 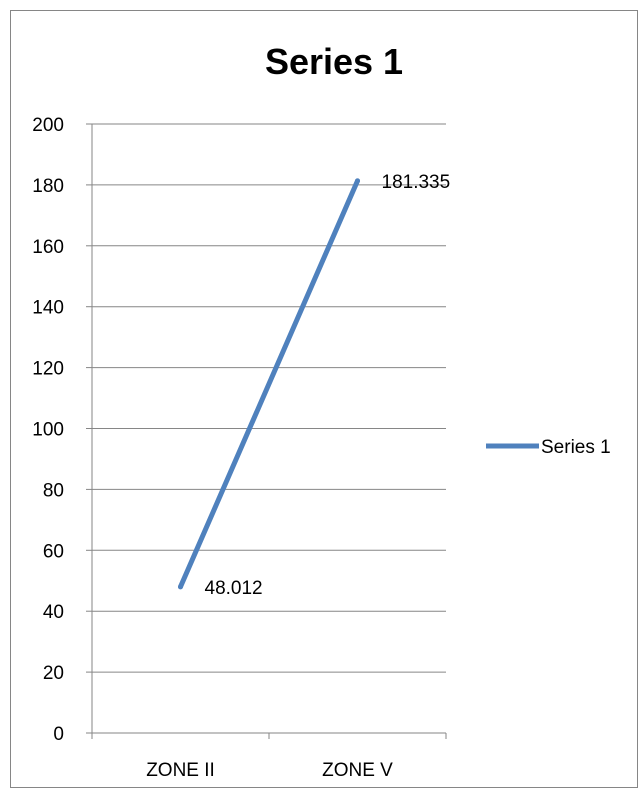 What do you see at coordinates (269, 770) in the screenshot?
I see `x-axis-ticks: ZONE II ZONE V` at bounding box center [269, 770].